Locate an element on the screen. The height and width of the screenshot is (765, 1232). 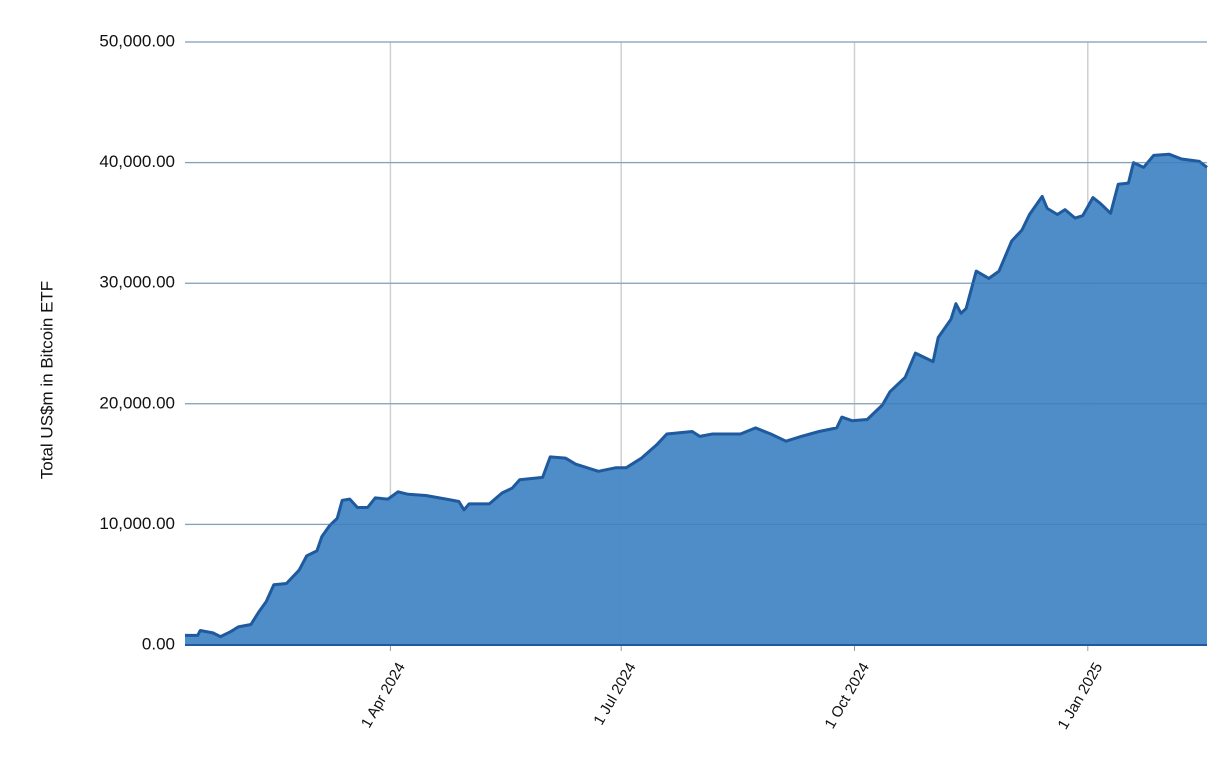
x-tick-label: 1 Apr 2024 is located at coordinates (383, 695).